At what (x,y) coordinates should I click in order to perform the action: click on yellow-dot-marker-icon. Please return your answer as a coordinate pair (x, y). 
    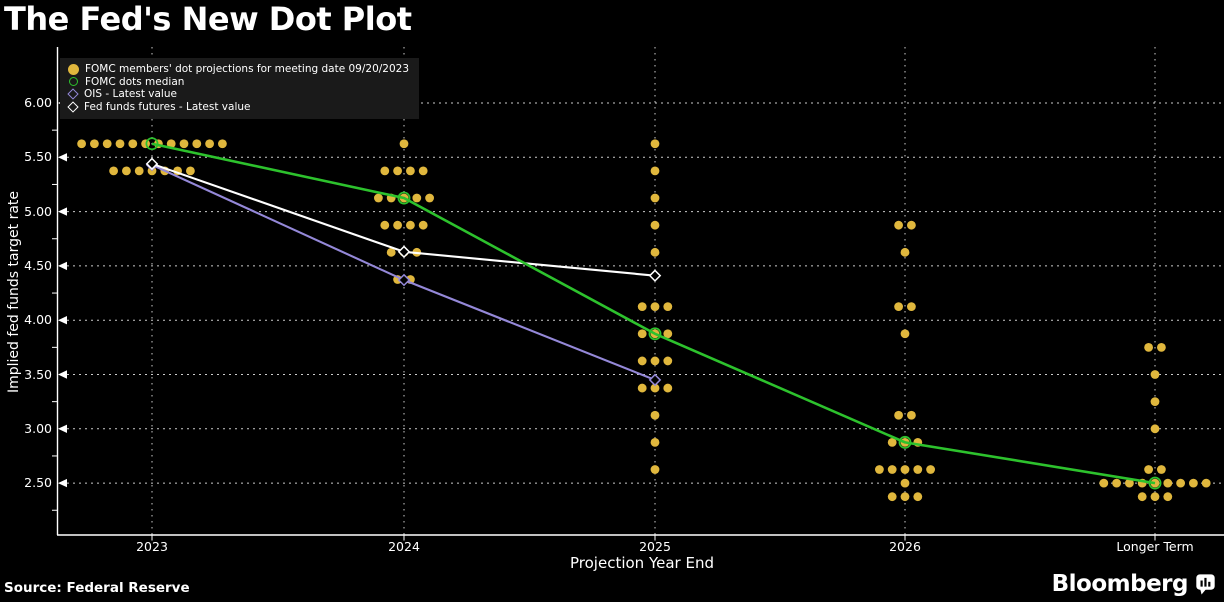
    Looking at the image, I should click on (73, 69).